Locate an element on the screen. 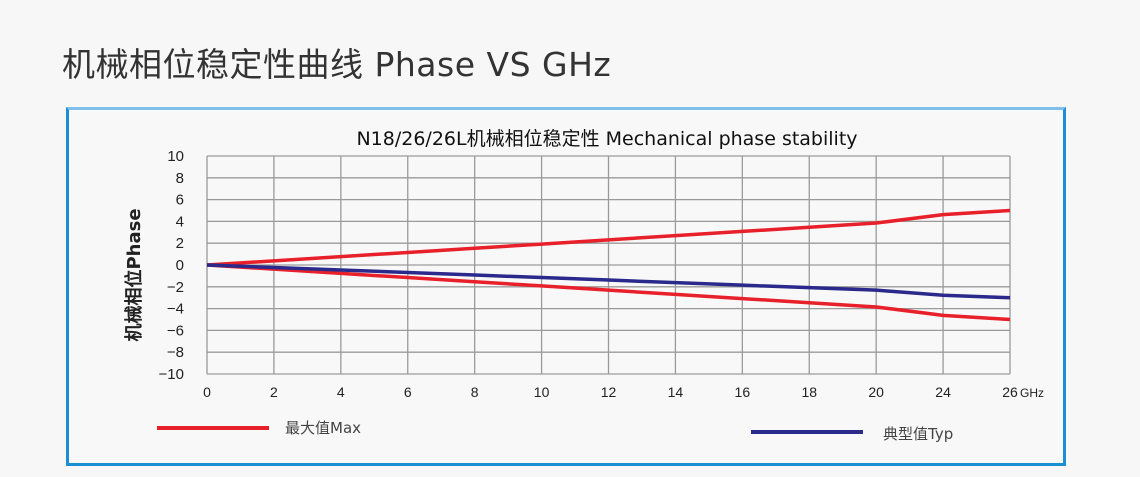  y-tick-label: 2 is located at coordinates (180, 243).